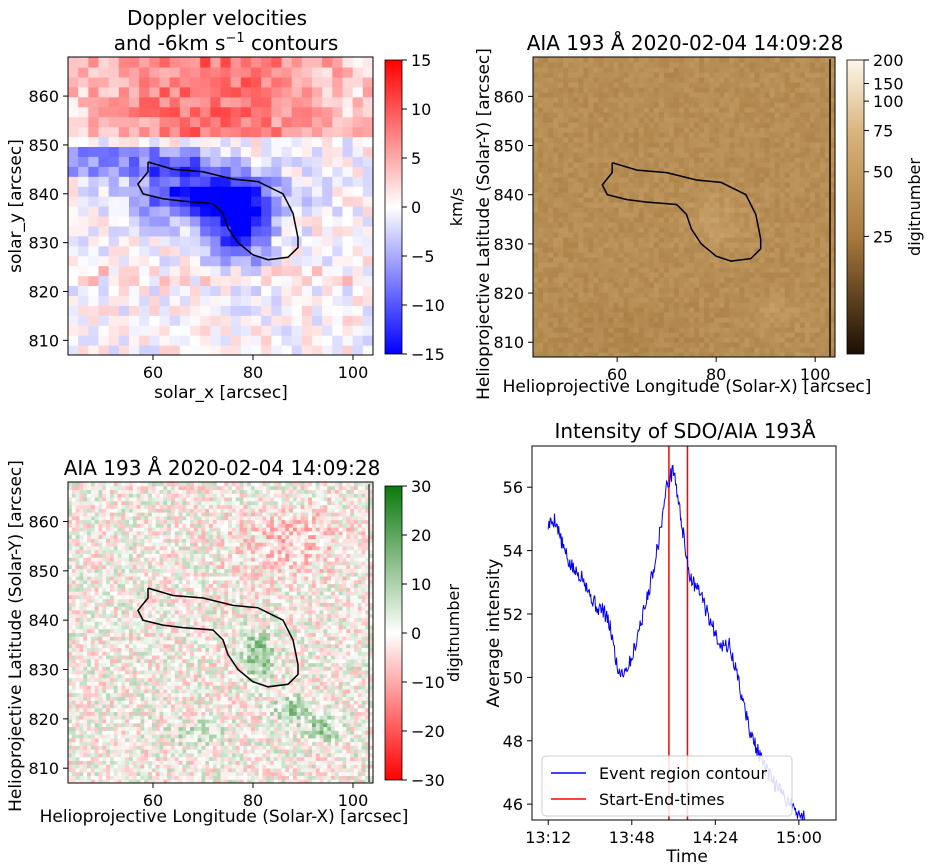  Describe the element at coordinates (153, 372) in the screenshot. I see `xtick-label: 60` at that location.